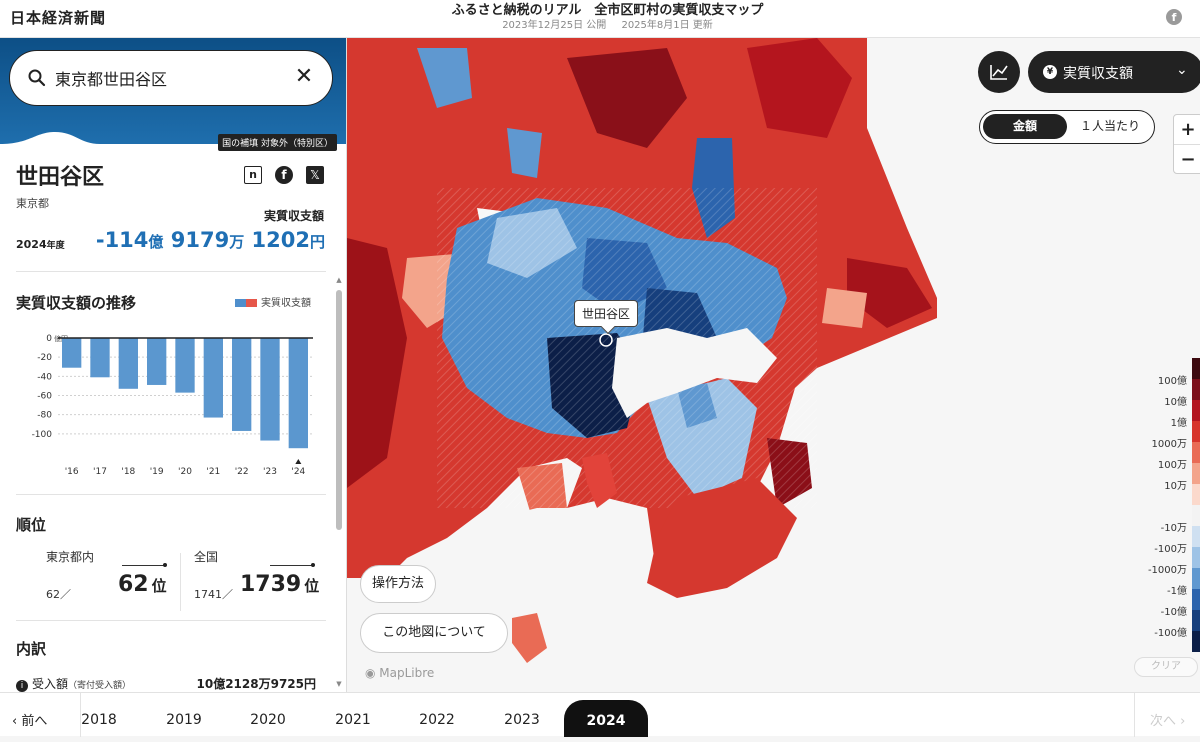  Describe the element at coordinates (667, 25) in the screenshot. I see `updated-date: 2025年8月1日 更新` at that location.